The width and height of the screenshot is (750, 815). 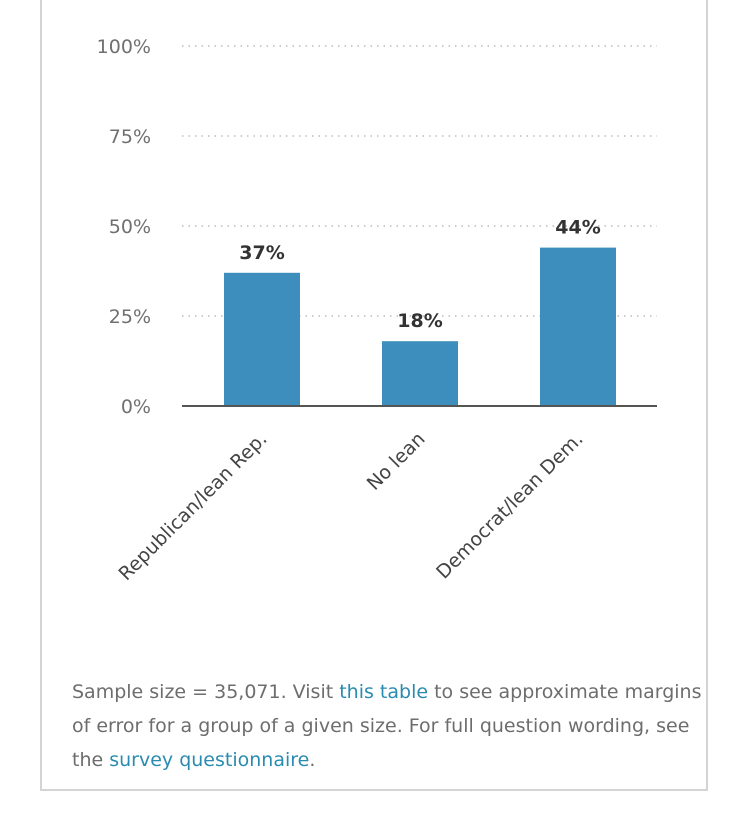 I want to click on category-label: Republican/lean Rep., so click(x=192, y=506).